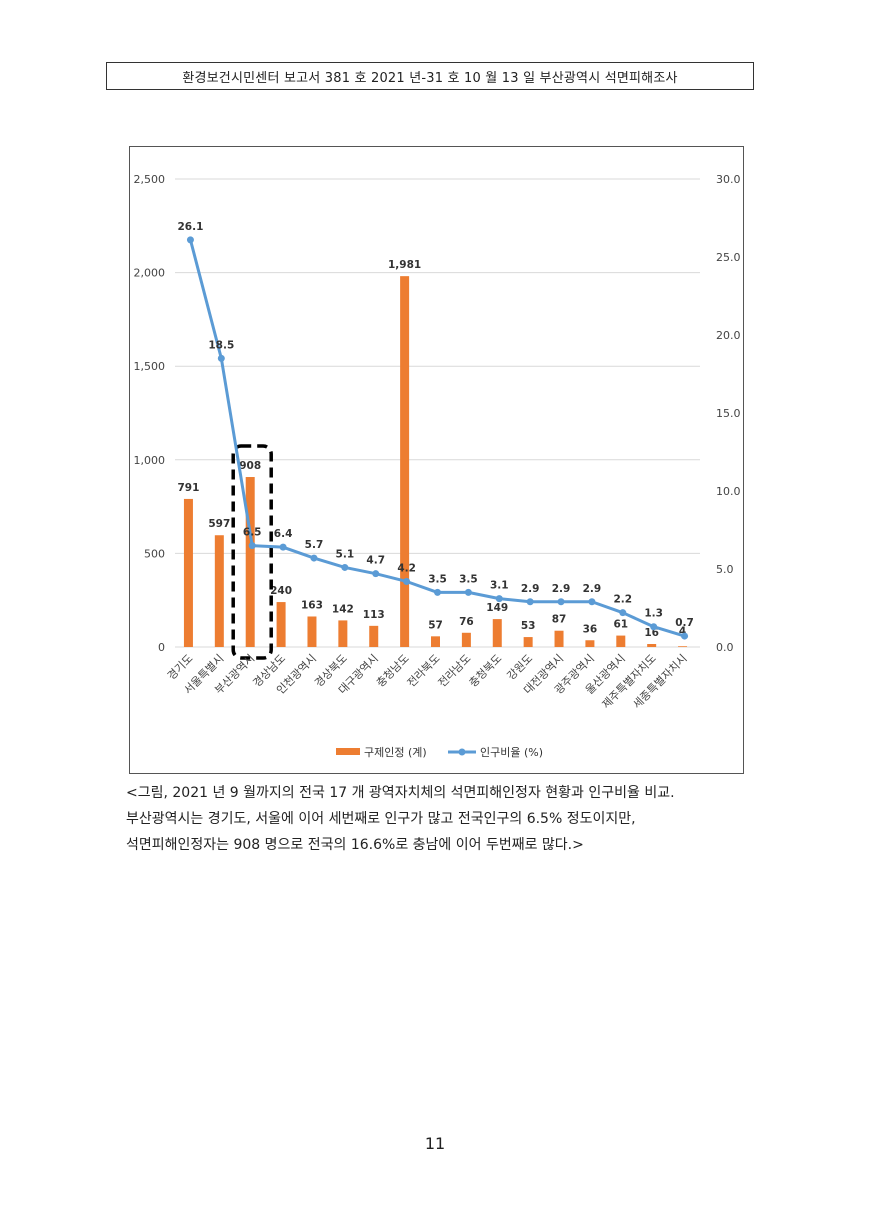  Describe the element at coordinates (728, 413) in the screenshot. I see `y2-tick-label: 15.0` at that location.